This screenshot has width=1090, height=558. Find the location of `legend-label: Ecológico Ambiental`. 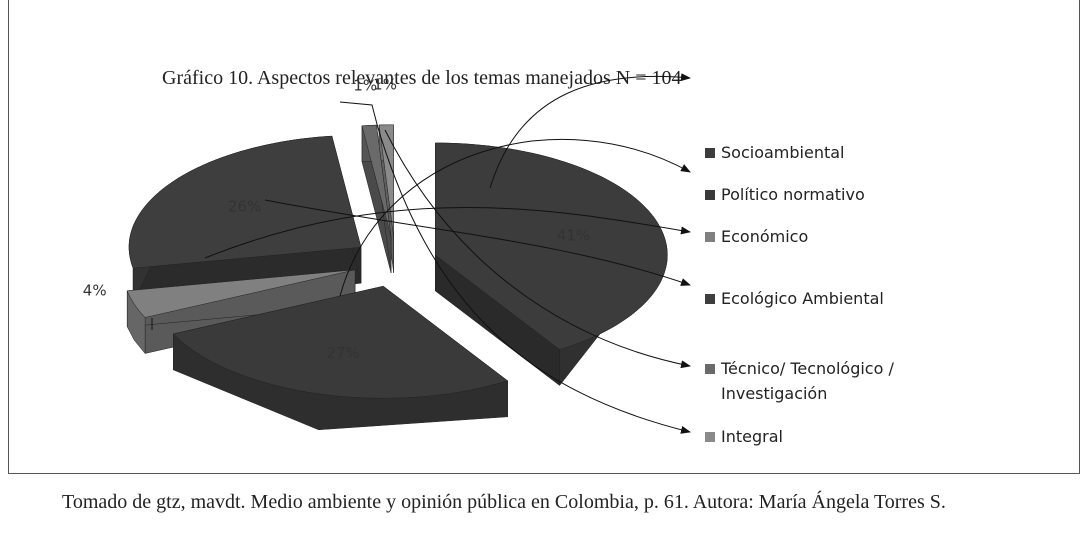

legend-label: Ecológico Ambiental is located at coordinates (802, 298).